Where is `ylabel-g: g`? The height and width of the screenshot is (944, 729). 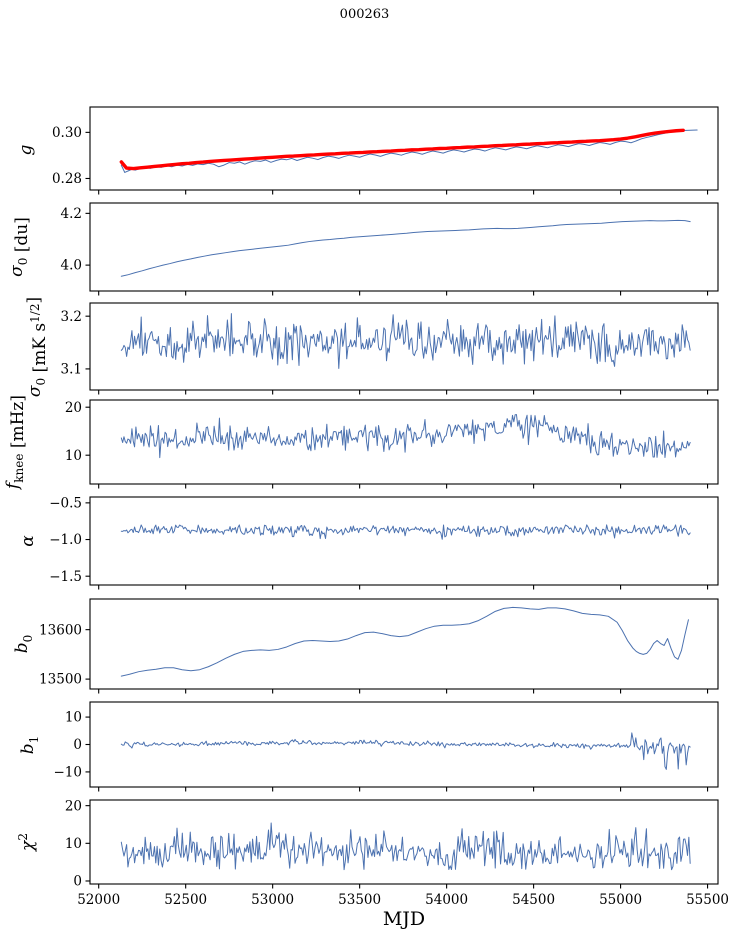 ylabel-g: g is located at coordinates (26, 149).